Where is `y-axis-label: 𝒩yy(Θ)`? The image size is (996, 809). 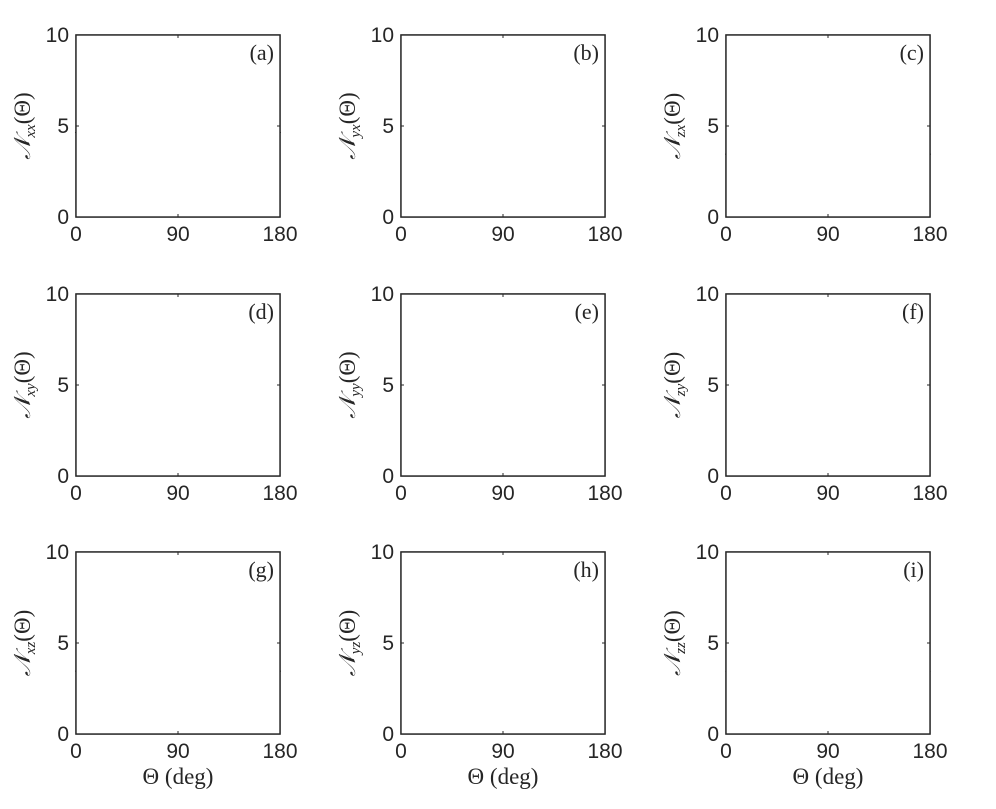 y-axis-label: 𝒩yy(Θ) is located at coordinates (349, 384).